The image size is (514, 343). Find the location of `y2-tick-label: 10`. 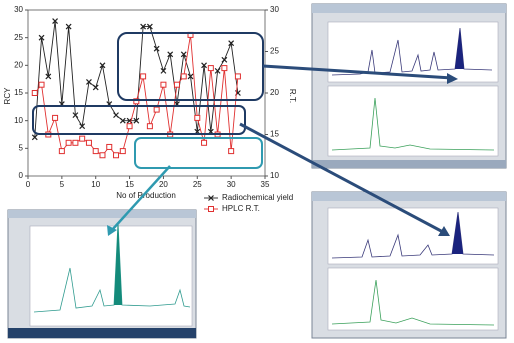

y2-tick-label: 10 is located at coordinates (274, 175).